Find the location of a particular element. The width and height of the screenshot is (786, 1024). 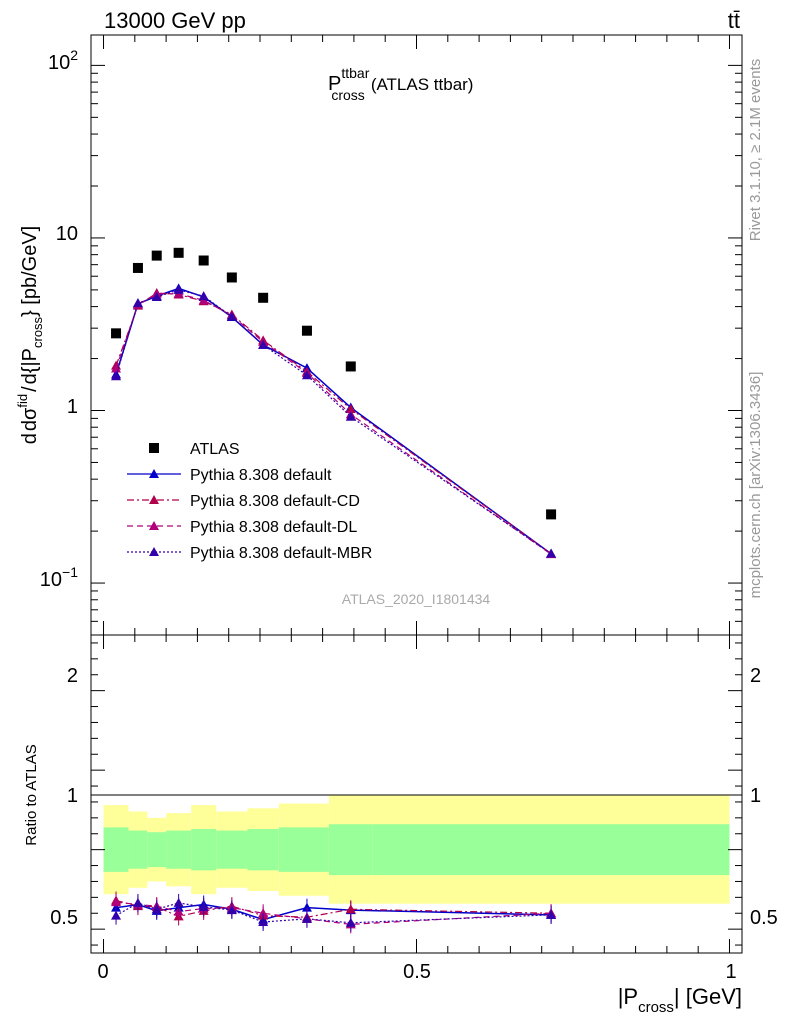

y-tick-label-100: 102 is located at coordinates (63, 60).